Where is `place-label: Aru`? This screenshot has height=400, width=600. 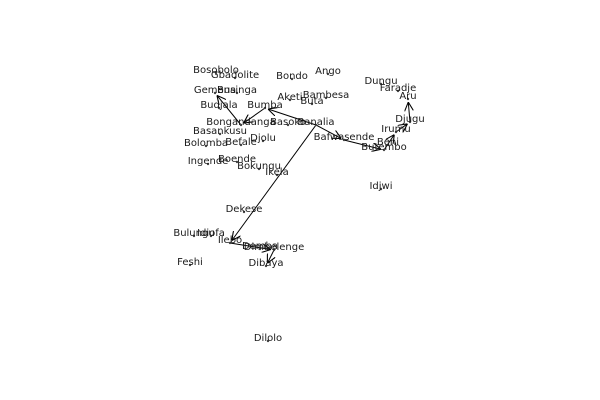 place-label: Aru is located at coordinates (407, 96).